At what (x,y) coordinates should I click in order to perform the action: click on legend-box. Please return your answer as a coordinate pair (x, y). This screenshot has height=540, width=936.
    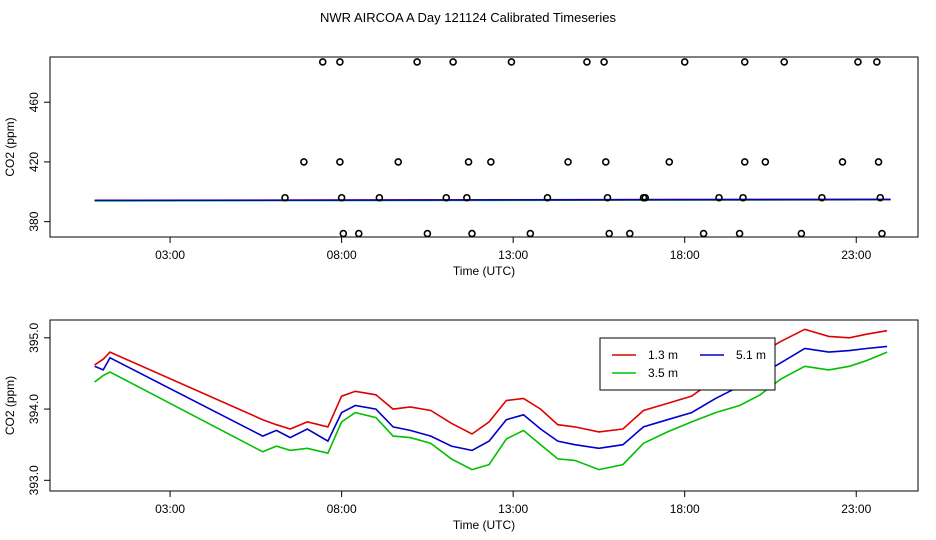
    Looking at the image, I should click on (687, 364).